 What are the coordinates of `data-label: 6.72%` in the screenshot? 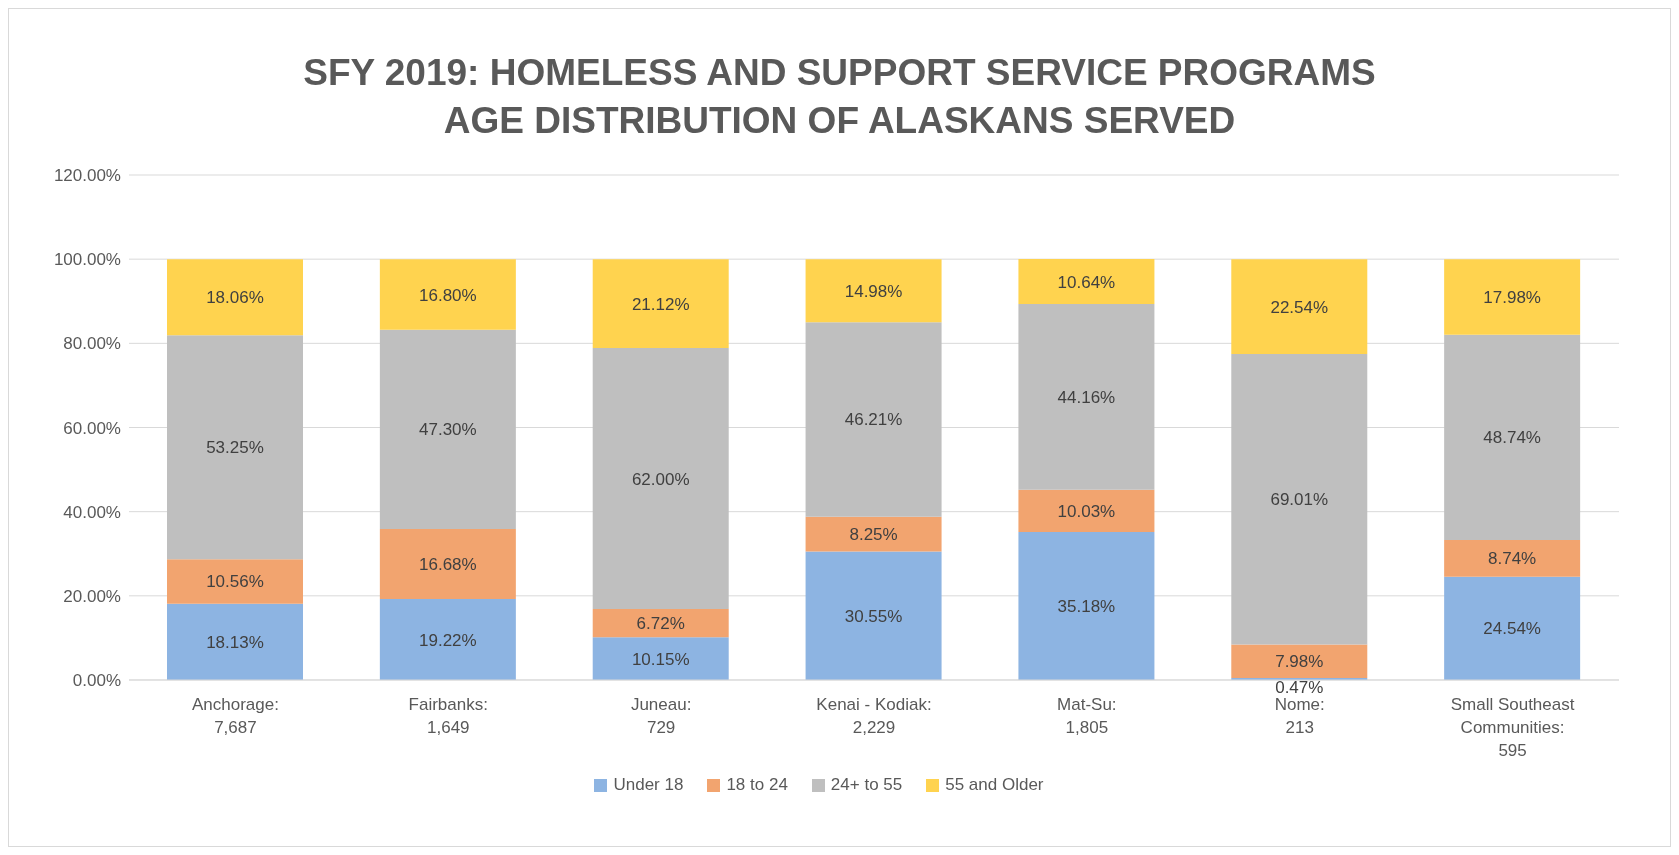 It's located at (660, 624).